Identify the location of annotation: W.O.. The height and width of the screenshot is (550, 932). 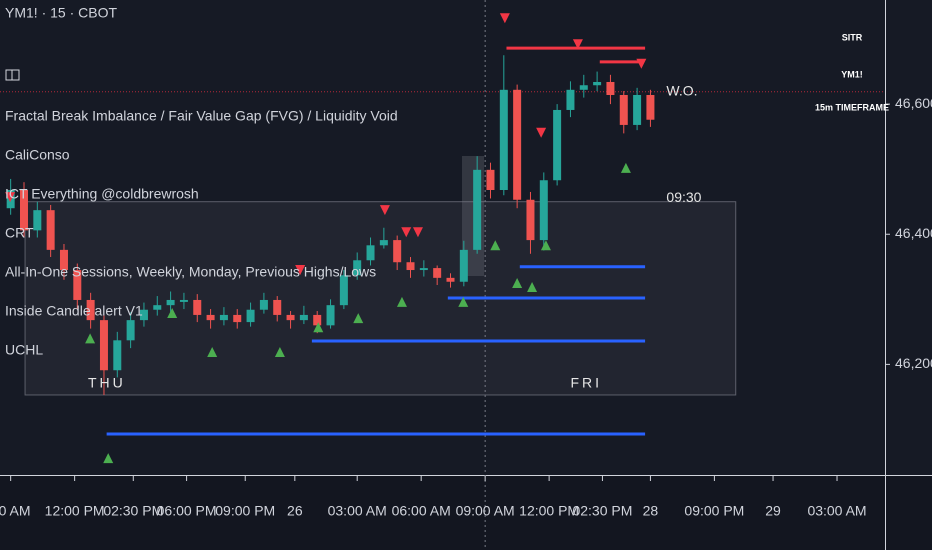
(681, 90).